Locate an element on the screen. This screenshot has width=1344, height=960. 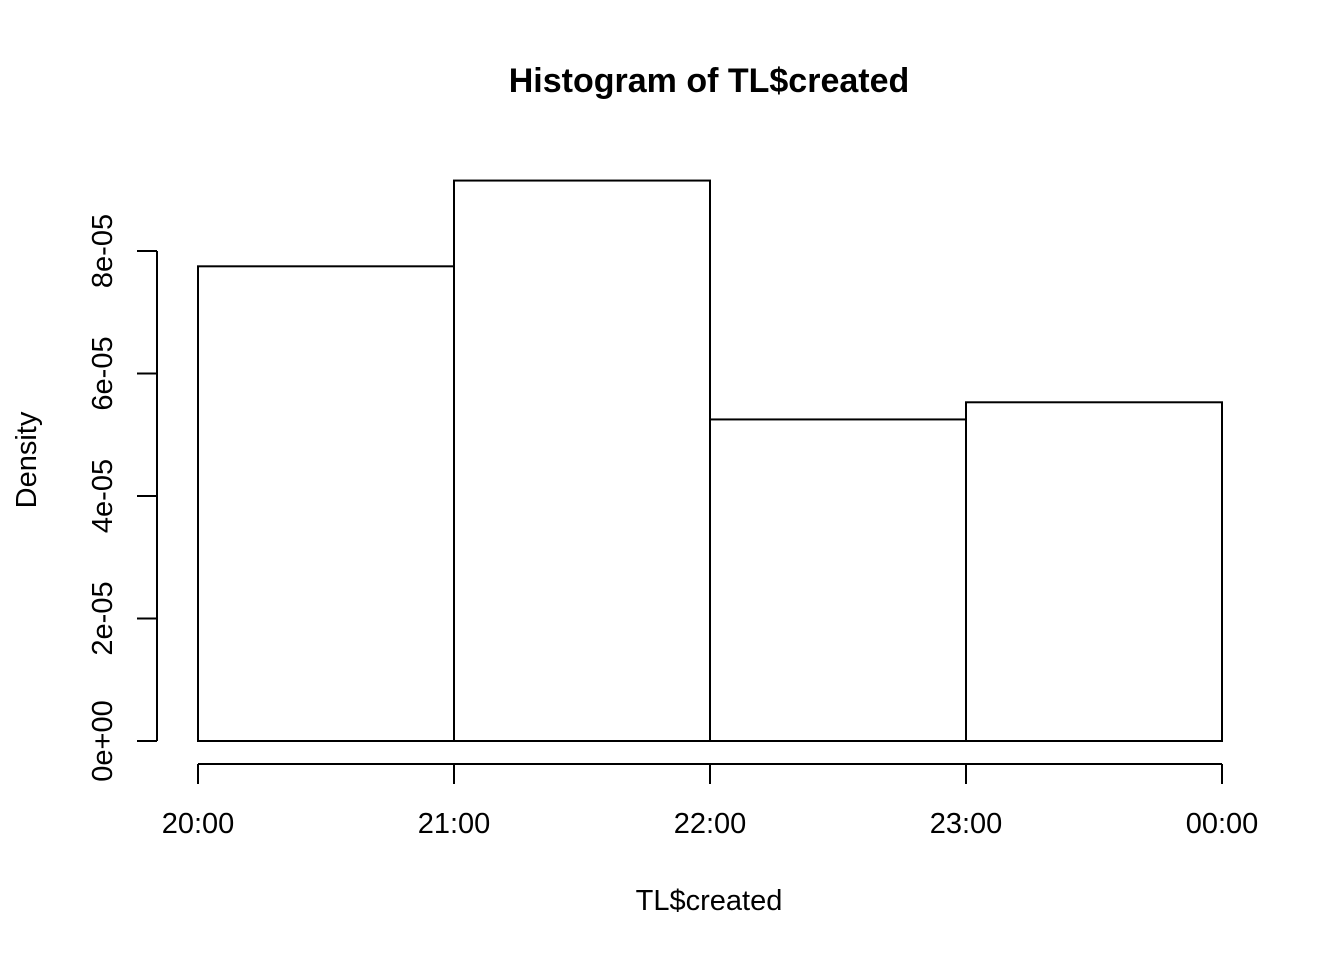
y-tick-label: 4e-05 is located at coordinates (103, 496).